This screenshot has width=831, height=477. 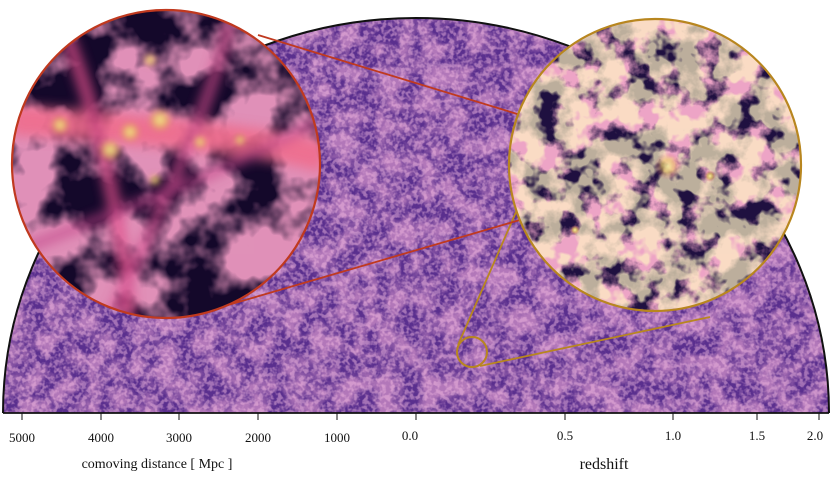 I want to click on left-axis-title: comoving distance [ Mpc ], so click(x=157, y=464).